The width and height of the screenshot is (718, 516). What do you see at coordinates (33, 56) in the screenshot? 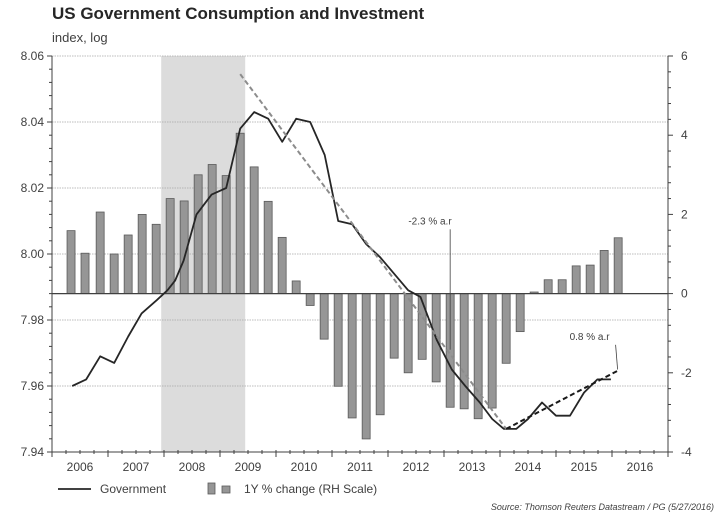
I see `left-tick-label: 8.06` at bounding box center [33, 56].